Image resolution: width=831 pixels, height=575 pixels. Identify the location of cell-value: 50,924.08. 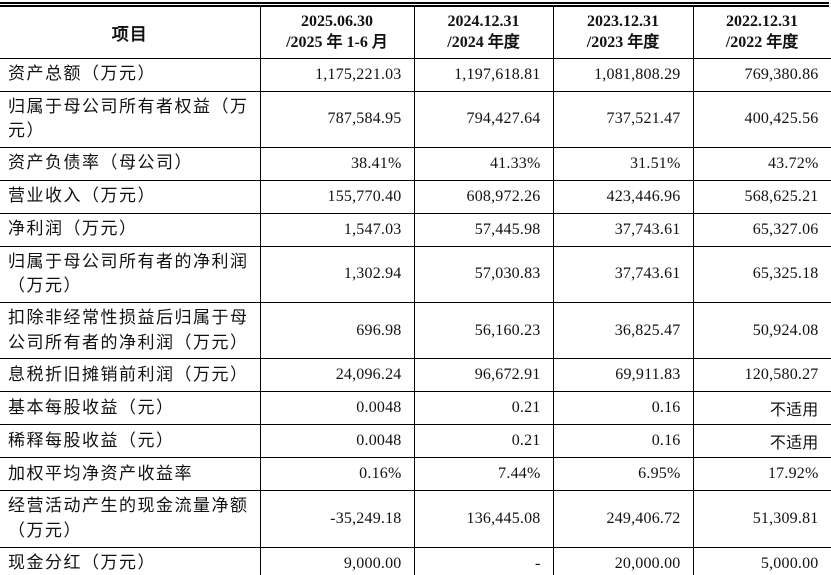
(761, 331).